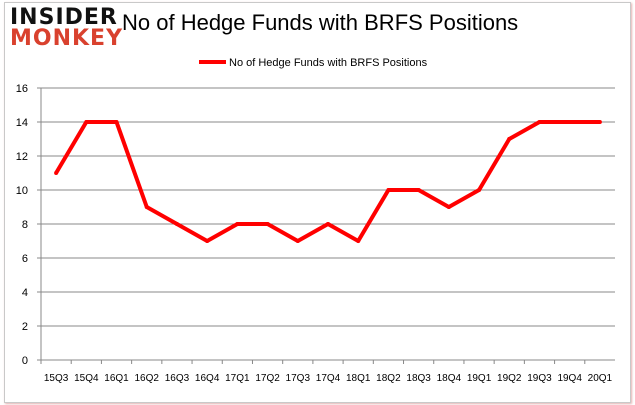 The image size is (635, 405). What do you see at coordinates (25, 327) in the screenshot?
I see `y-tick-label: 2` at bounding box center [25, 327].